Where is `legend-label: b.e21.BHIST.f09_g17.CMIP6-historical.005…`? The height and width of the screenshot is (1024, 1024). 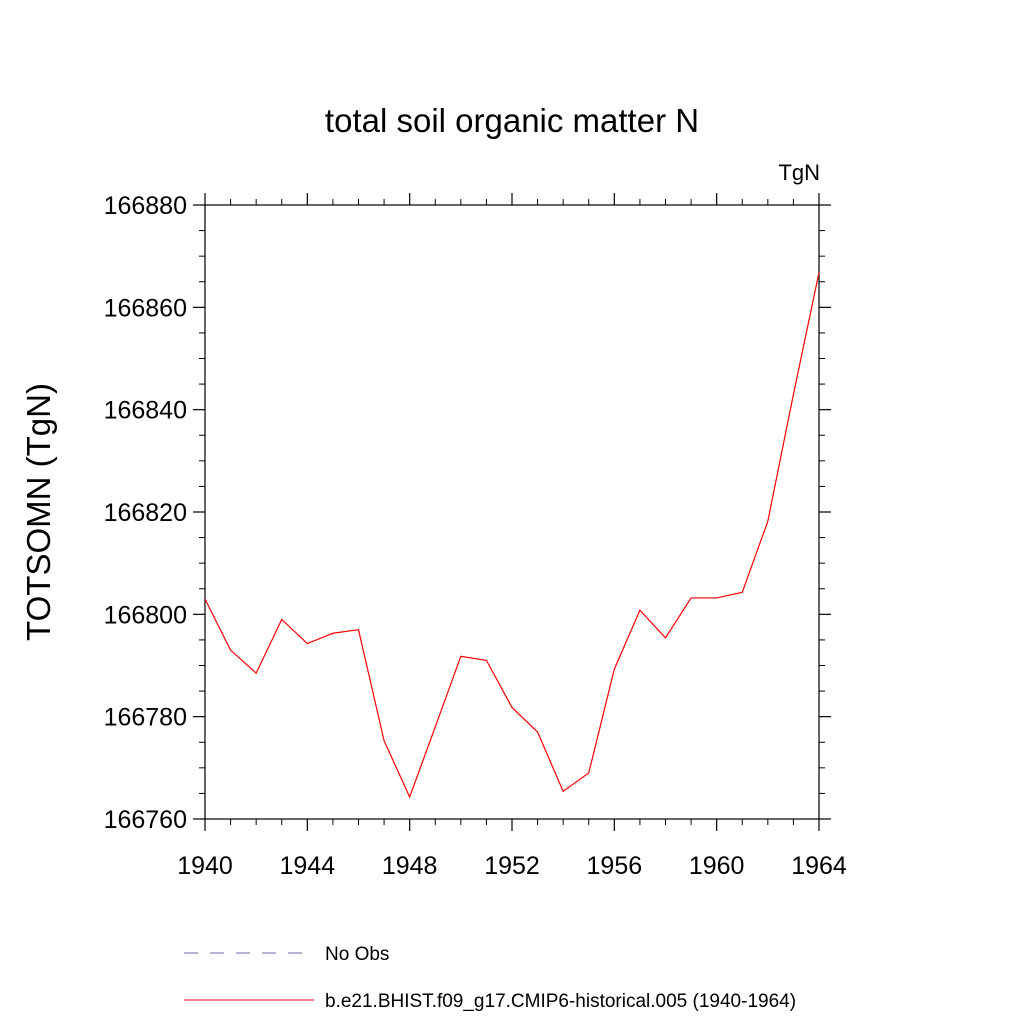
legend-label: b.e21.BHIST.f09_g17.CMIP6-historical.005… is located at coordinates (560, 1001).